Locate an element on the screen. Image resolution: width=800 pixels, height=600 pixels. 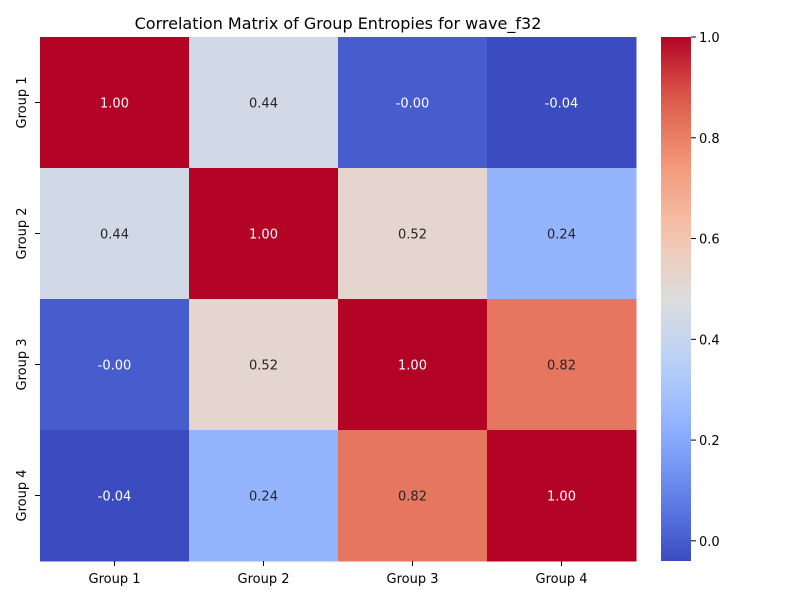
colorbar-gradient is located at coordinates (676, 299).